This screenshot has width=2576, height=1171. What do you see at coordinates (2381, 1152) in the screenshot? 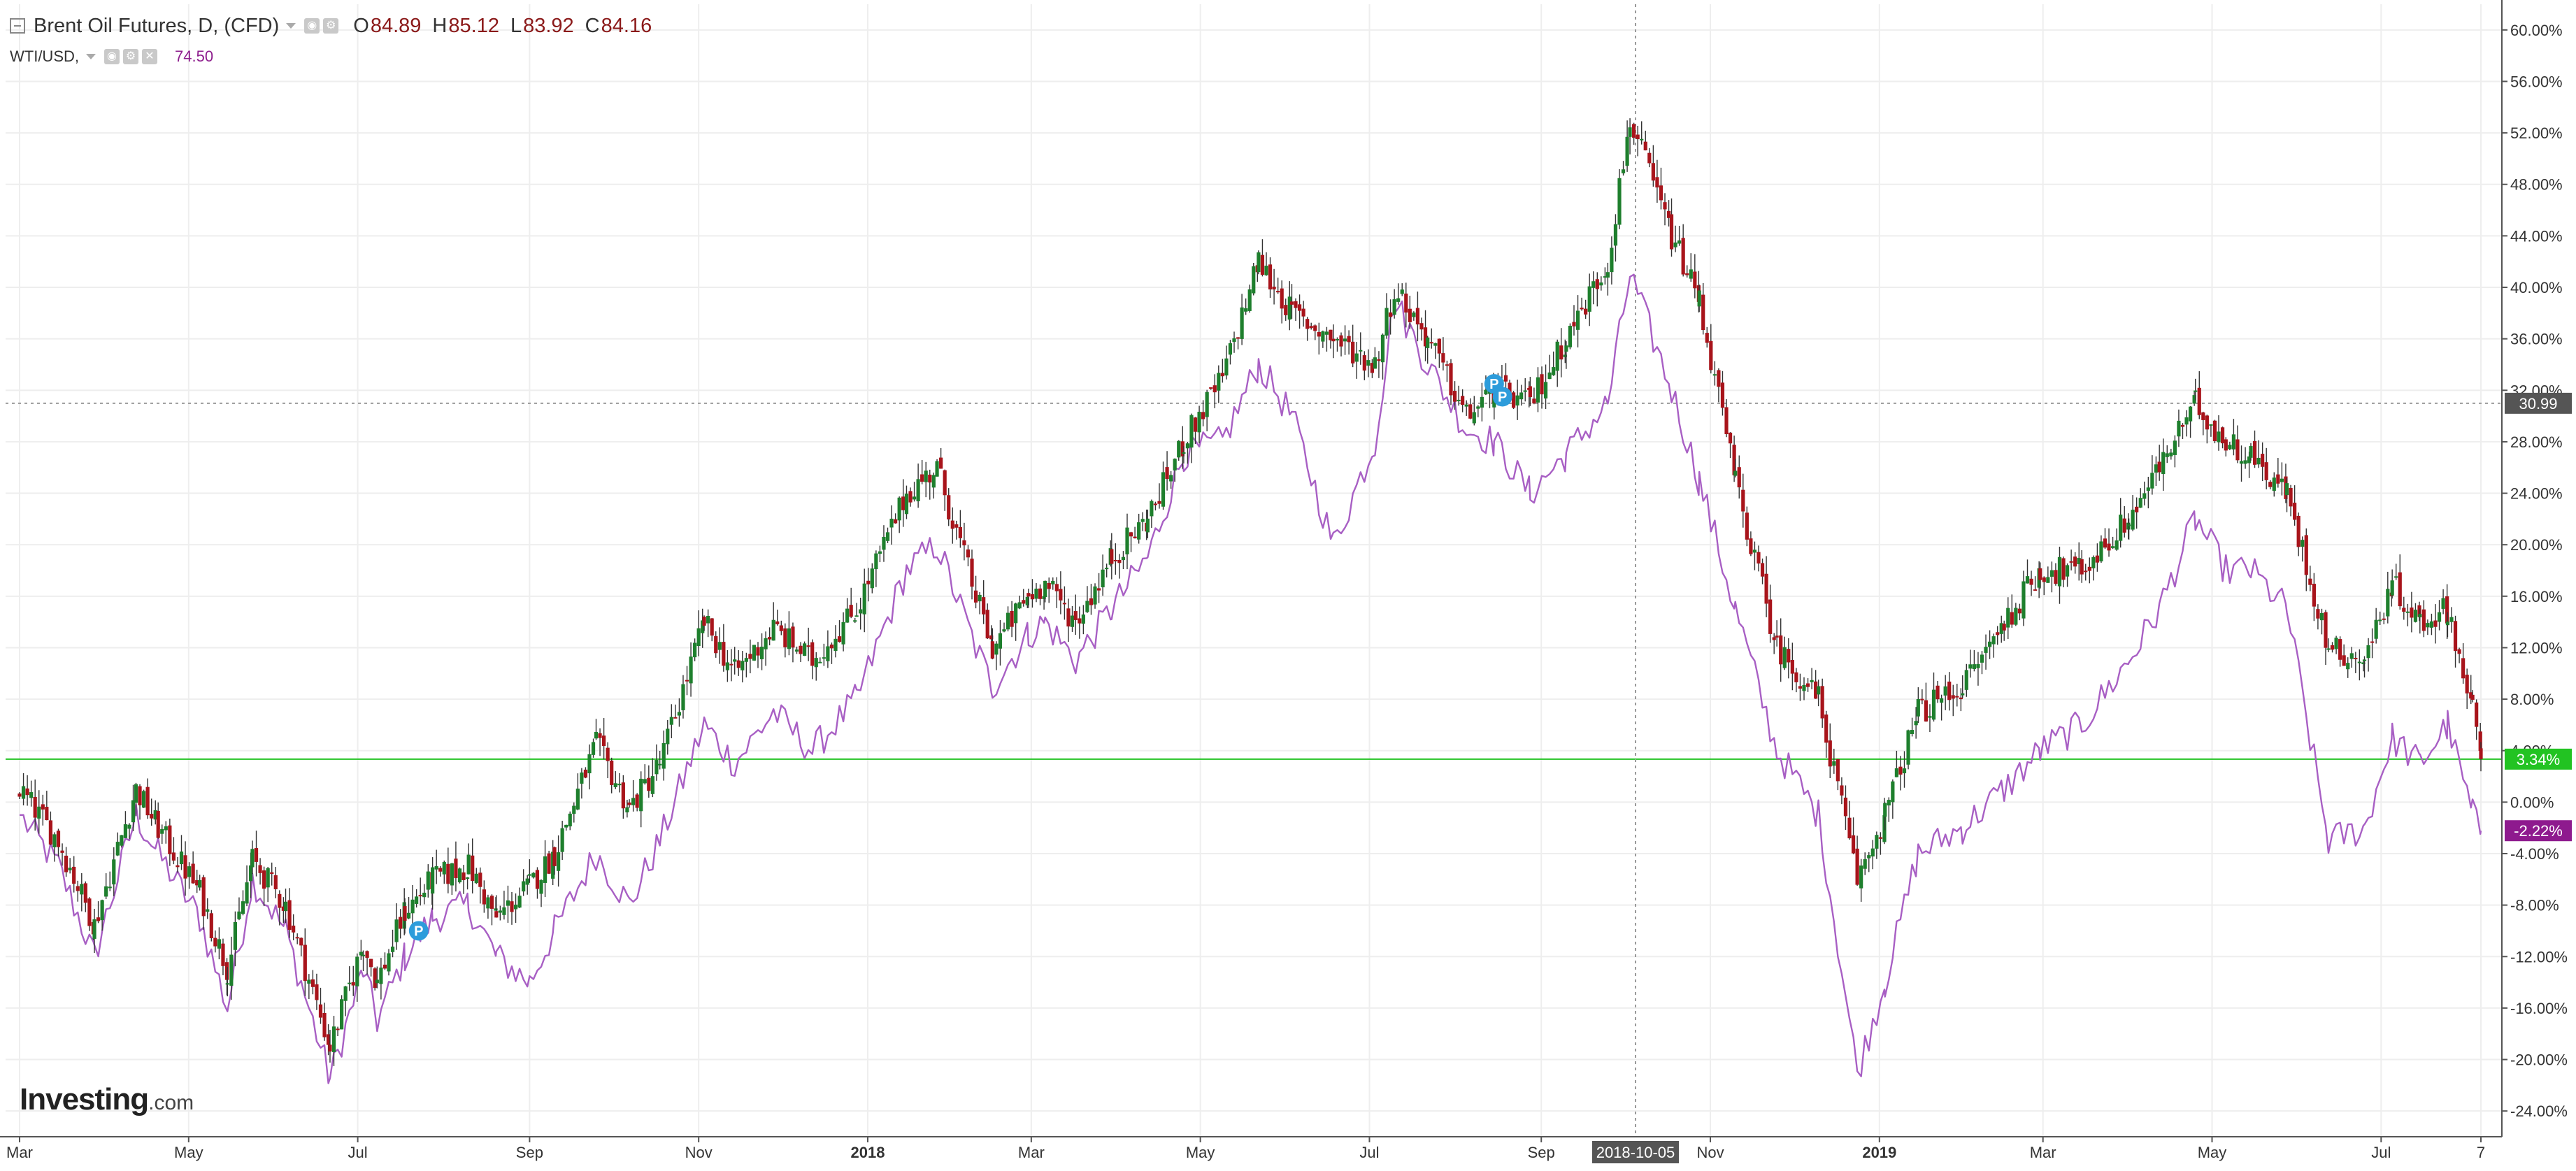
I see `x-tick-label: Jul` at bounding box center [2381, 1152].